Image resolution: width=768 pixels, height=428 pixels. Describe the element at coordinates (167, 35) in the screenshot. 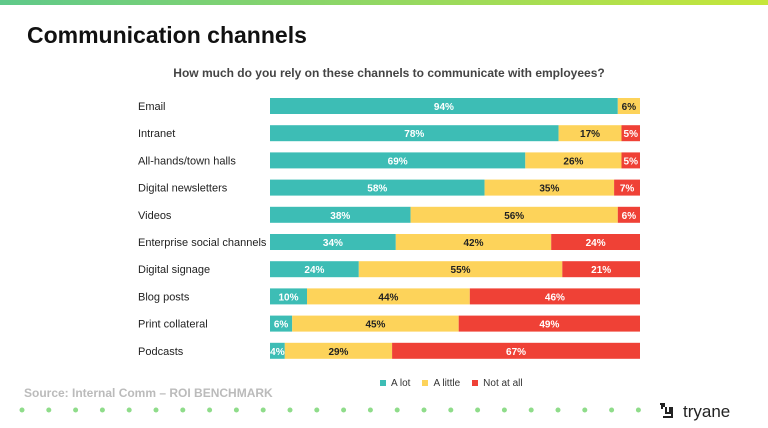

I see `page-title: Communication channels` at that location.